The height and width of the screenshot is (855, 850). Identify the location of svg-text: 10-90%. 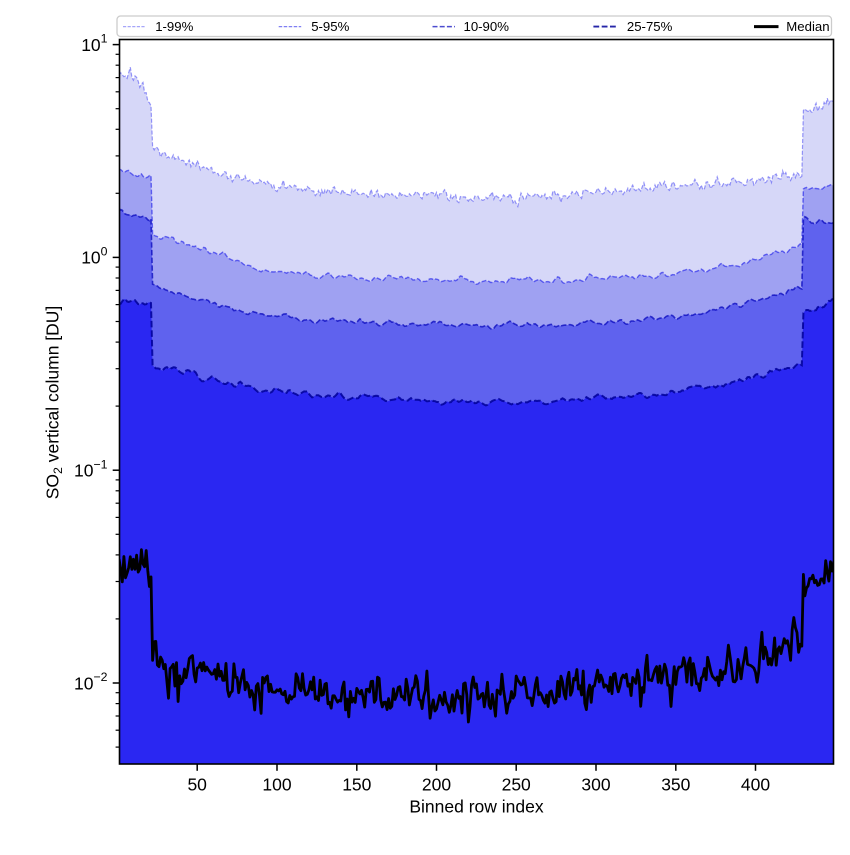
(487, 26).